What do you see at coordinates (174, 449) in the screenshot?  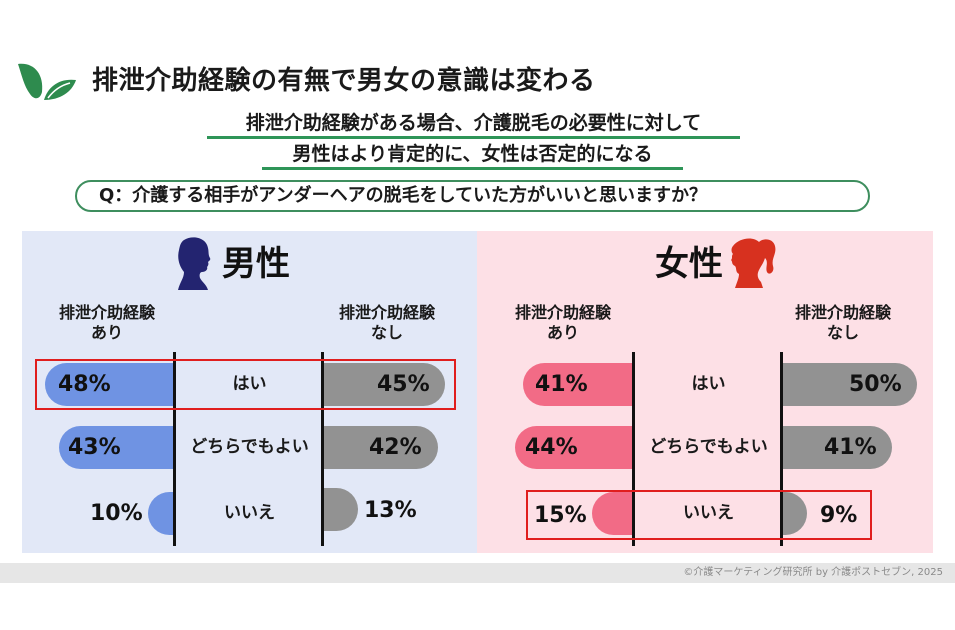 I see `male-divider-left` at bounding box center [174, 449].